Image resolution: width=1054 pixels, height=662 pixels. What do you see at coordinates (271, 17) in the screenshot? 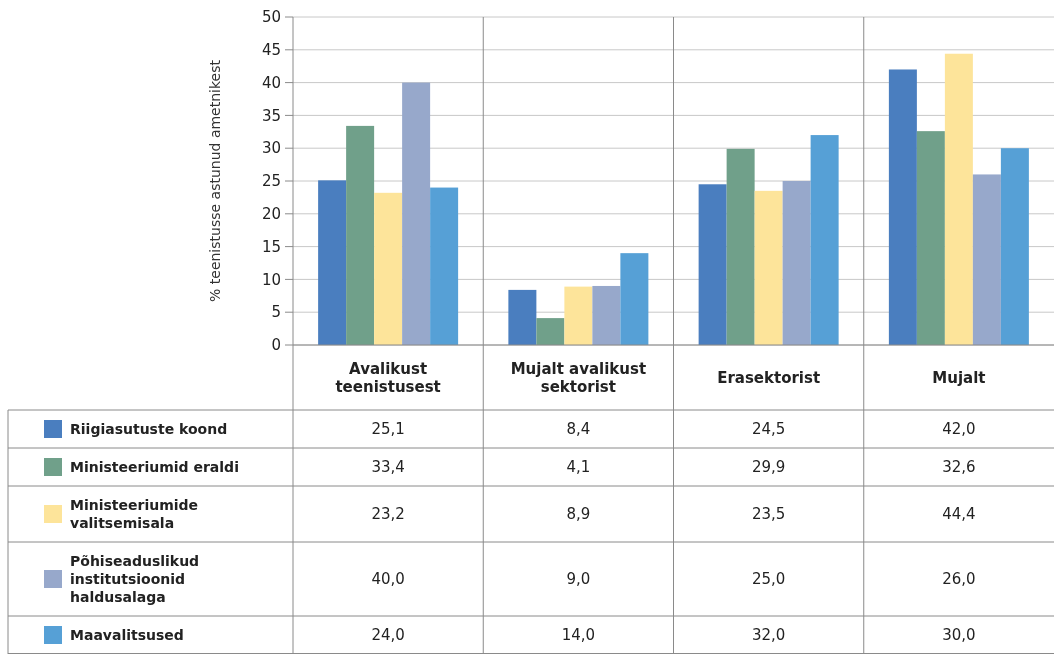
I see `y-tick-label: 50` at bounding box center [271, 17].